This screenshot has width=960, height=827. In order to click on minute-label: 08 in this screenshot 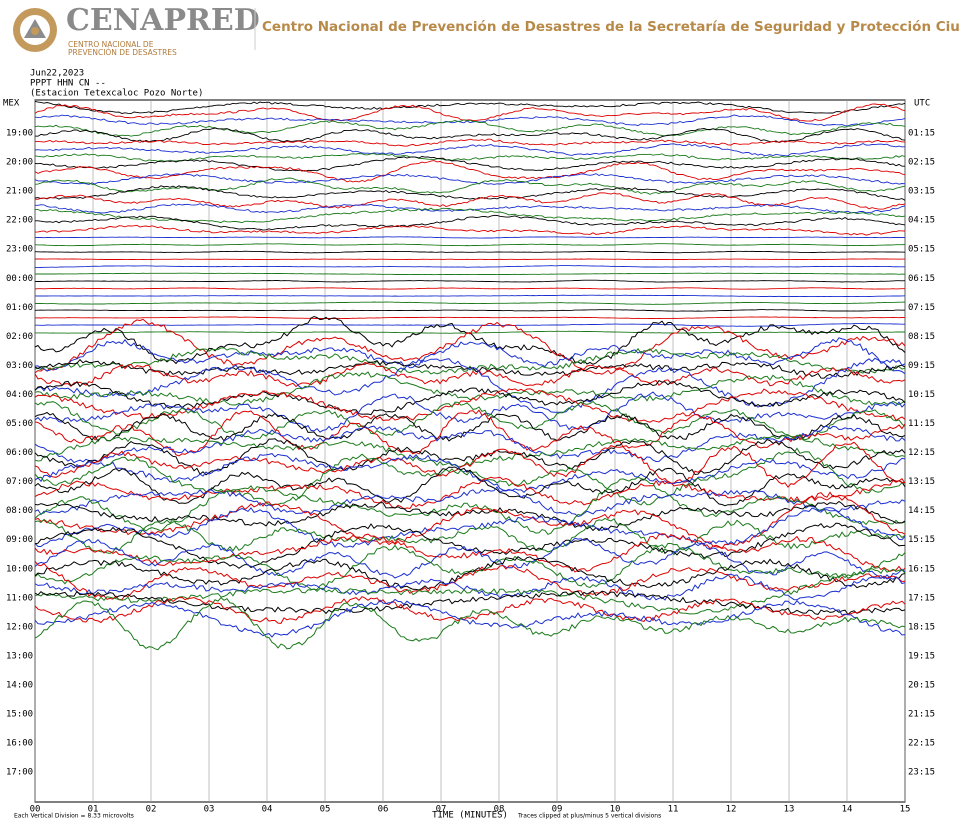, I will do `click(499, 810)`.